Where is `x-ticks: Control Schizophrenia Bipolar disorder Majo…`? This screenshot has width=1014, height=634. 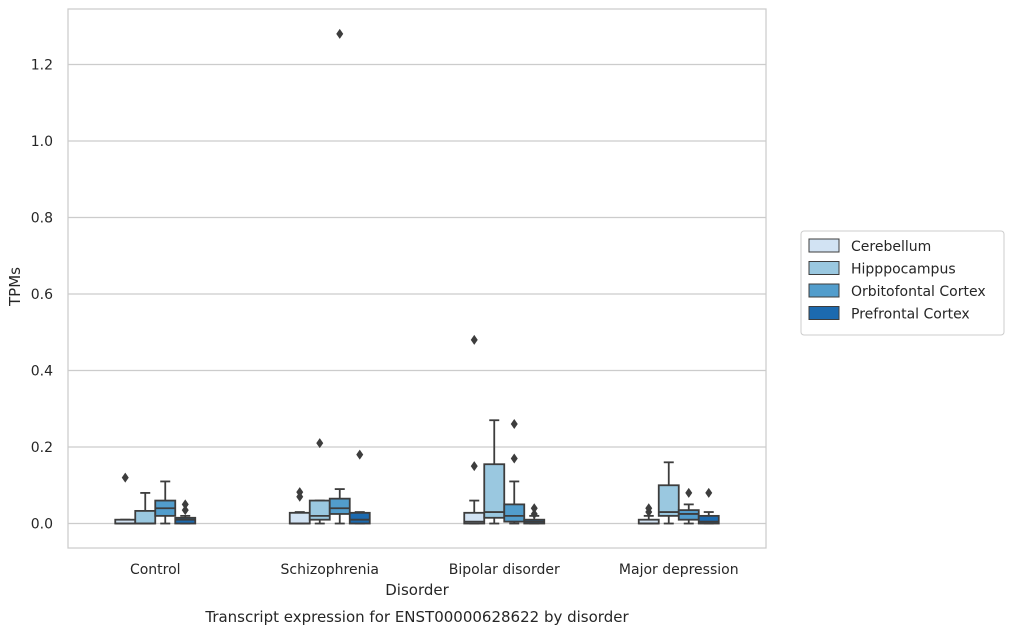
x-ticks: Control Schizophrenia Bipolar disorder Majo… is located at coordinates (434, 570).